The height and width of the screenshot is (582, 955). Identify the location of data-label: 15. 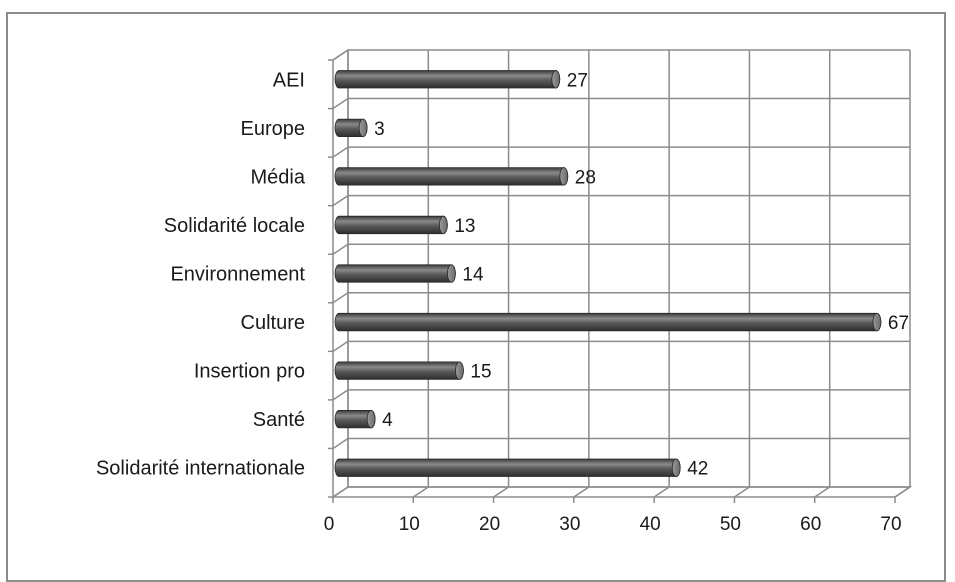
(480, 372).